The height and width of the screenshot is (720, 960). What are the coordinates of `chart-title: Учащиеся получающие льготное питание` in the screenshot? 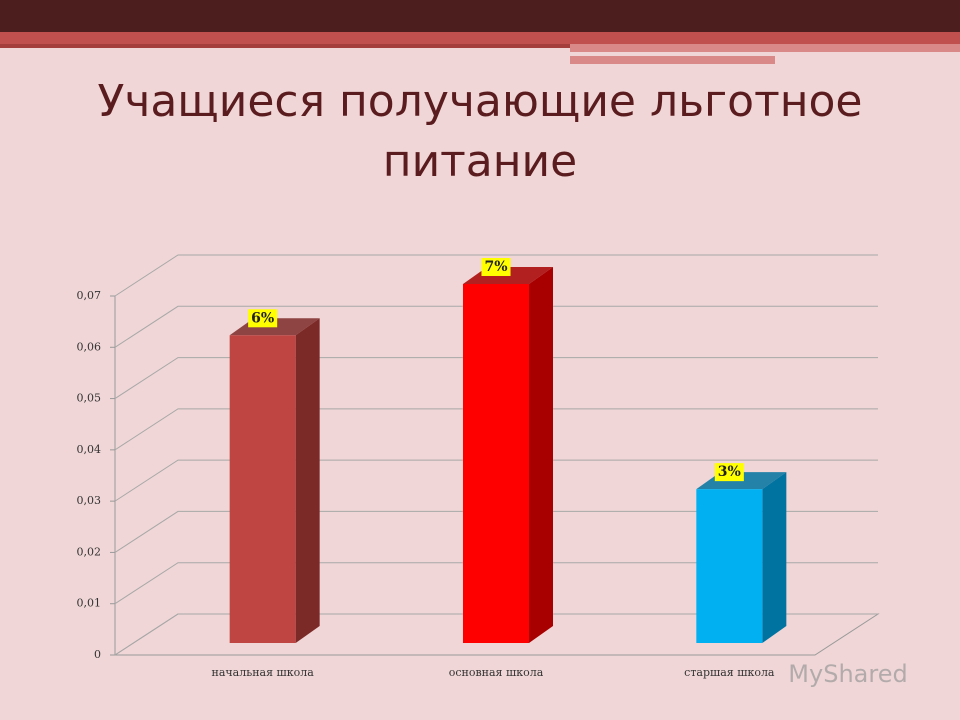 It's located at (480, 131).